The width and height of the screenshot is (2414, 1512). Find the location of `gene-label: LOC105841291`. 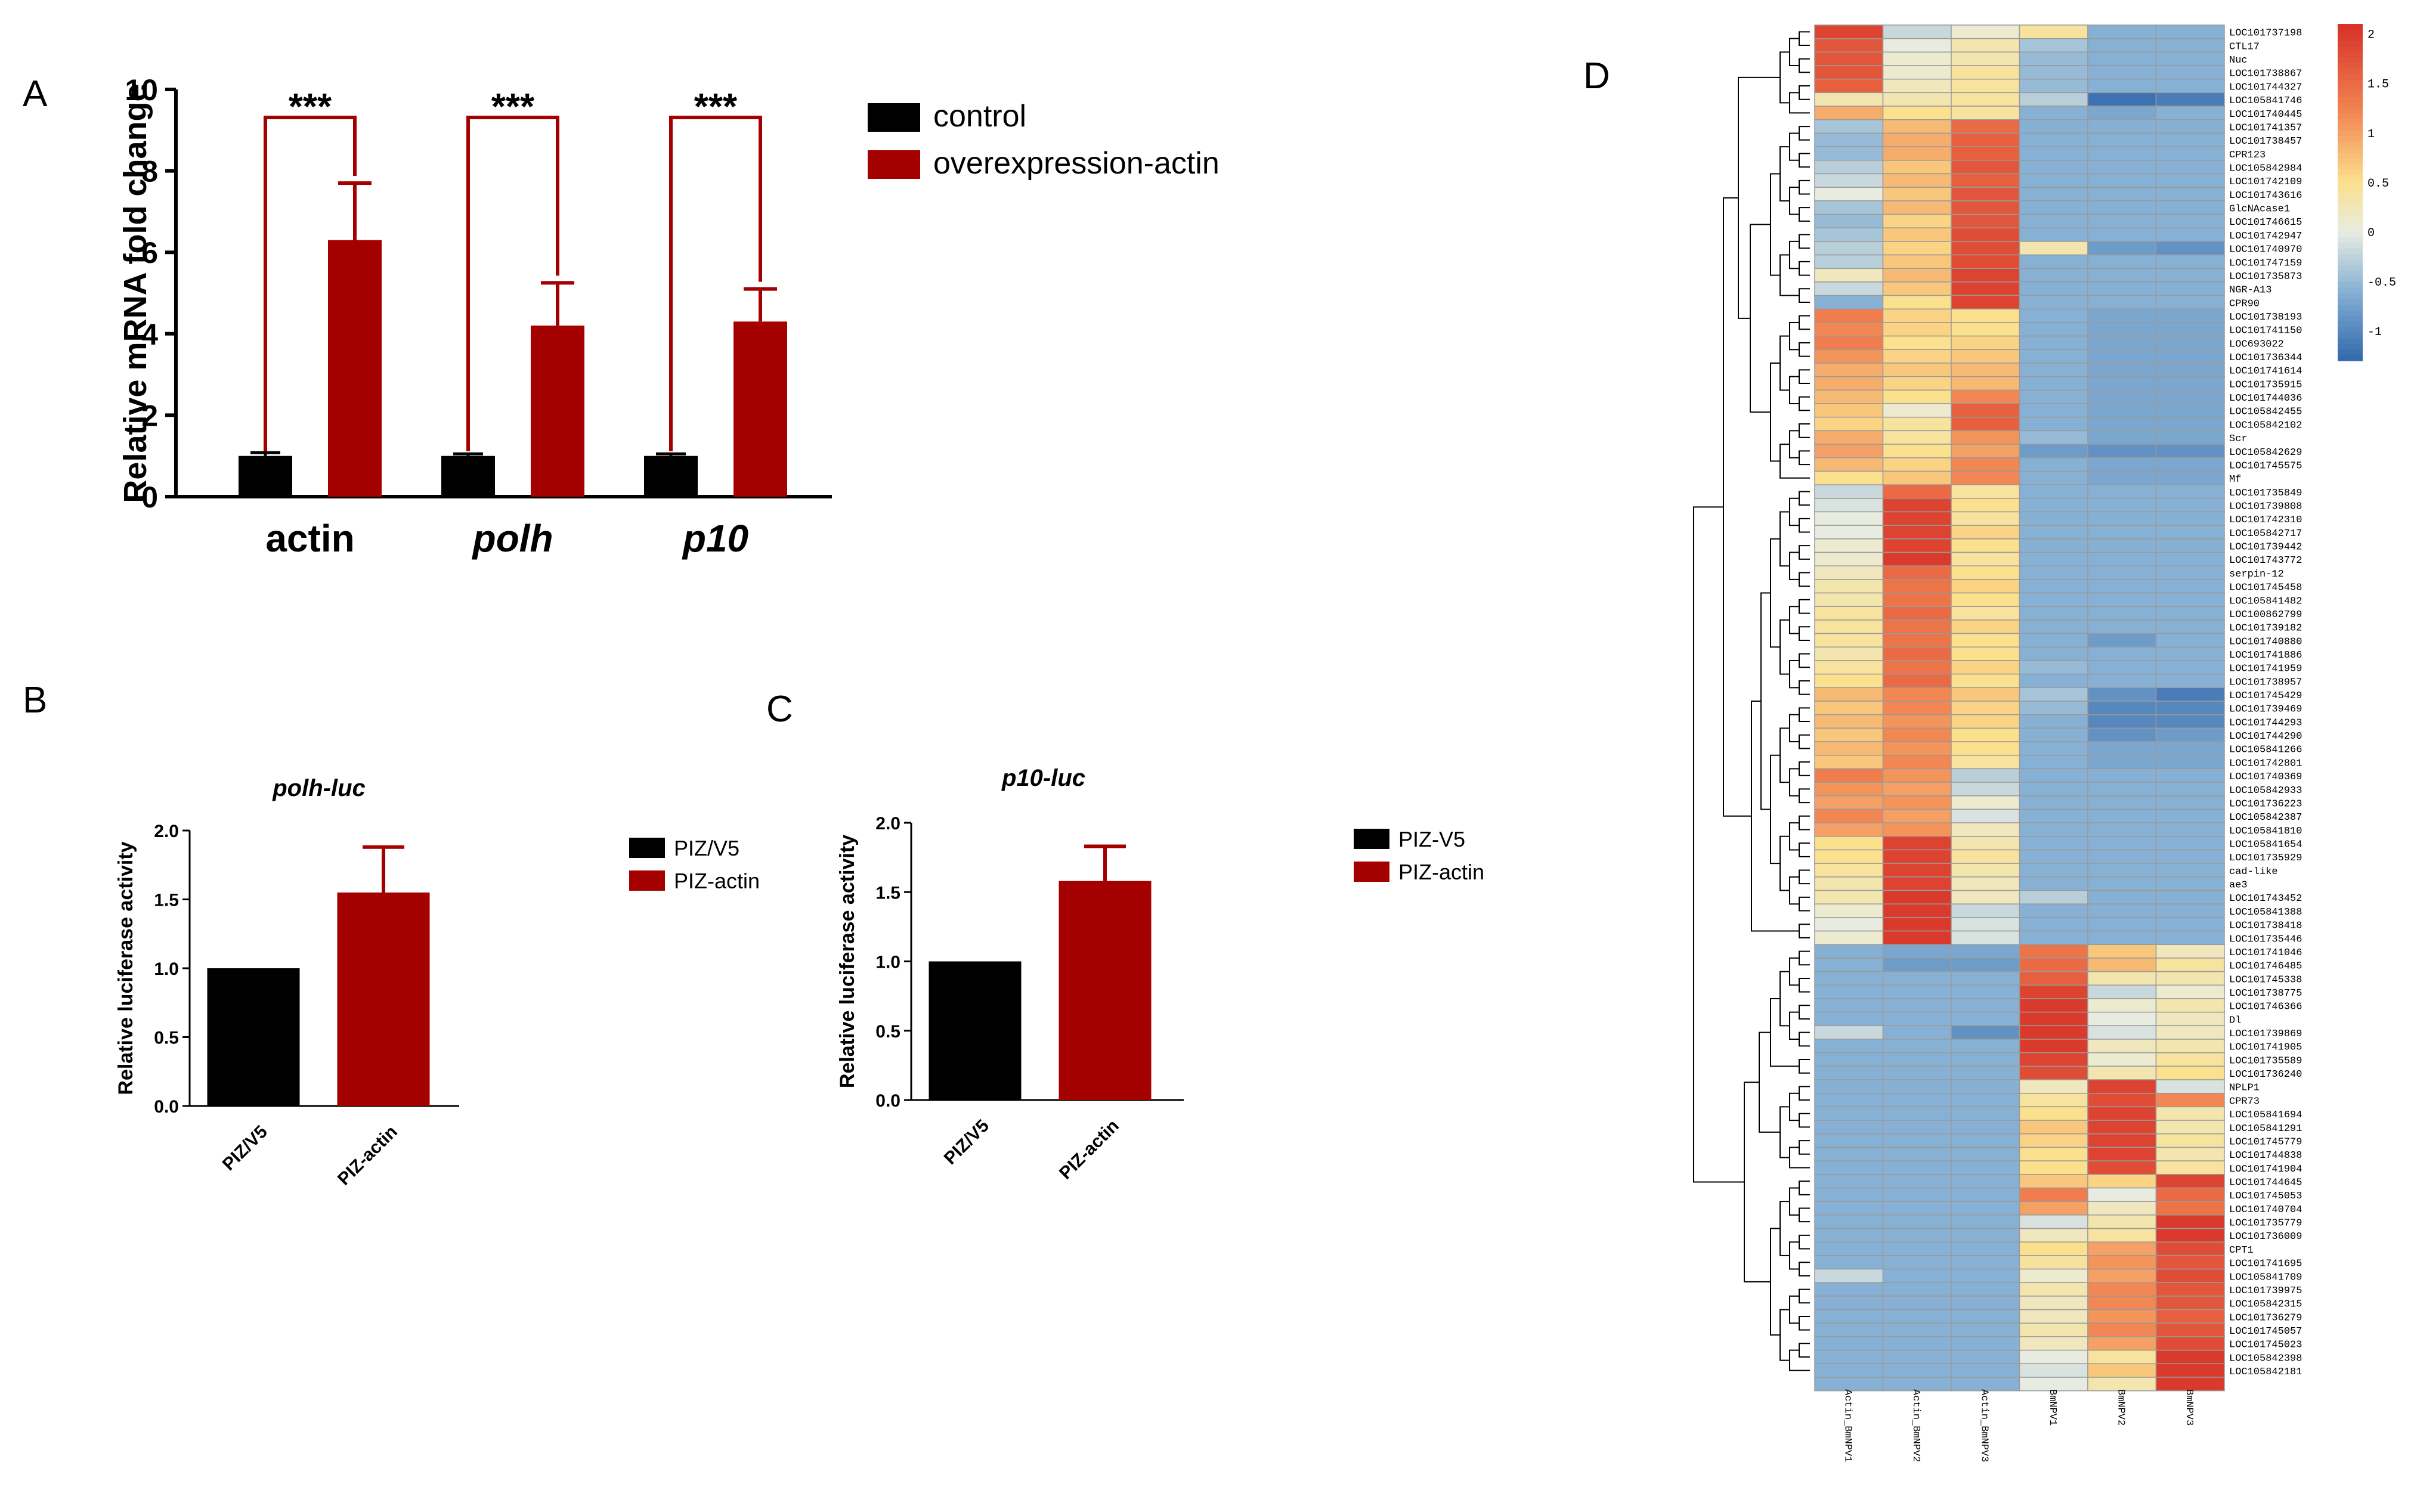

gene-label: LOC105841291 is located at coordinates (2266, 1129).